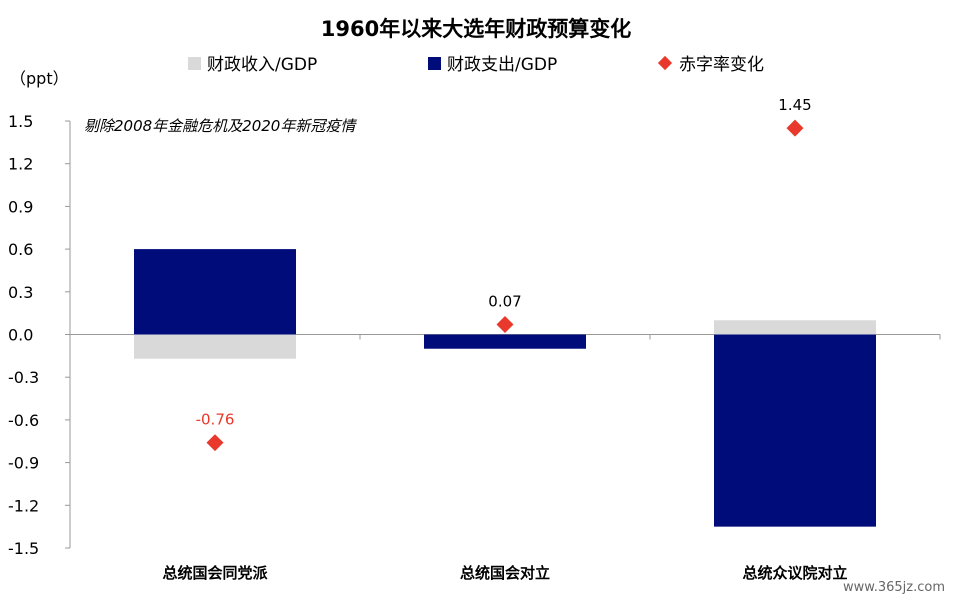 This screenshot has height=601, width=953. Describe the element at coordinates (23, 463) in the screenshot. I see `y-tick-label: -0.9` at that location.